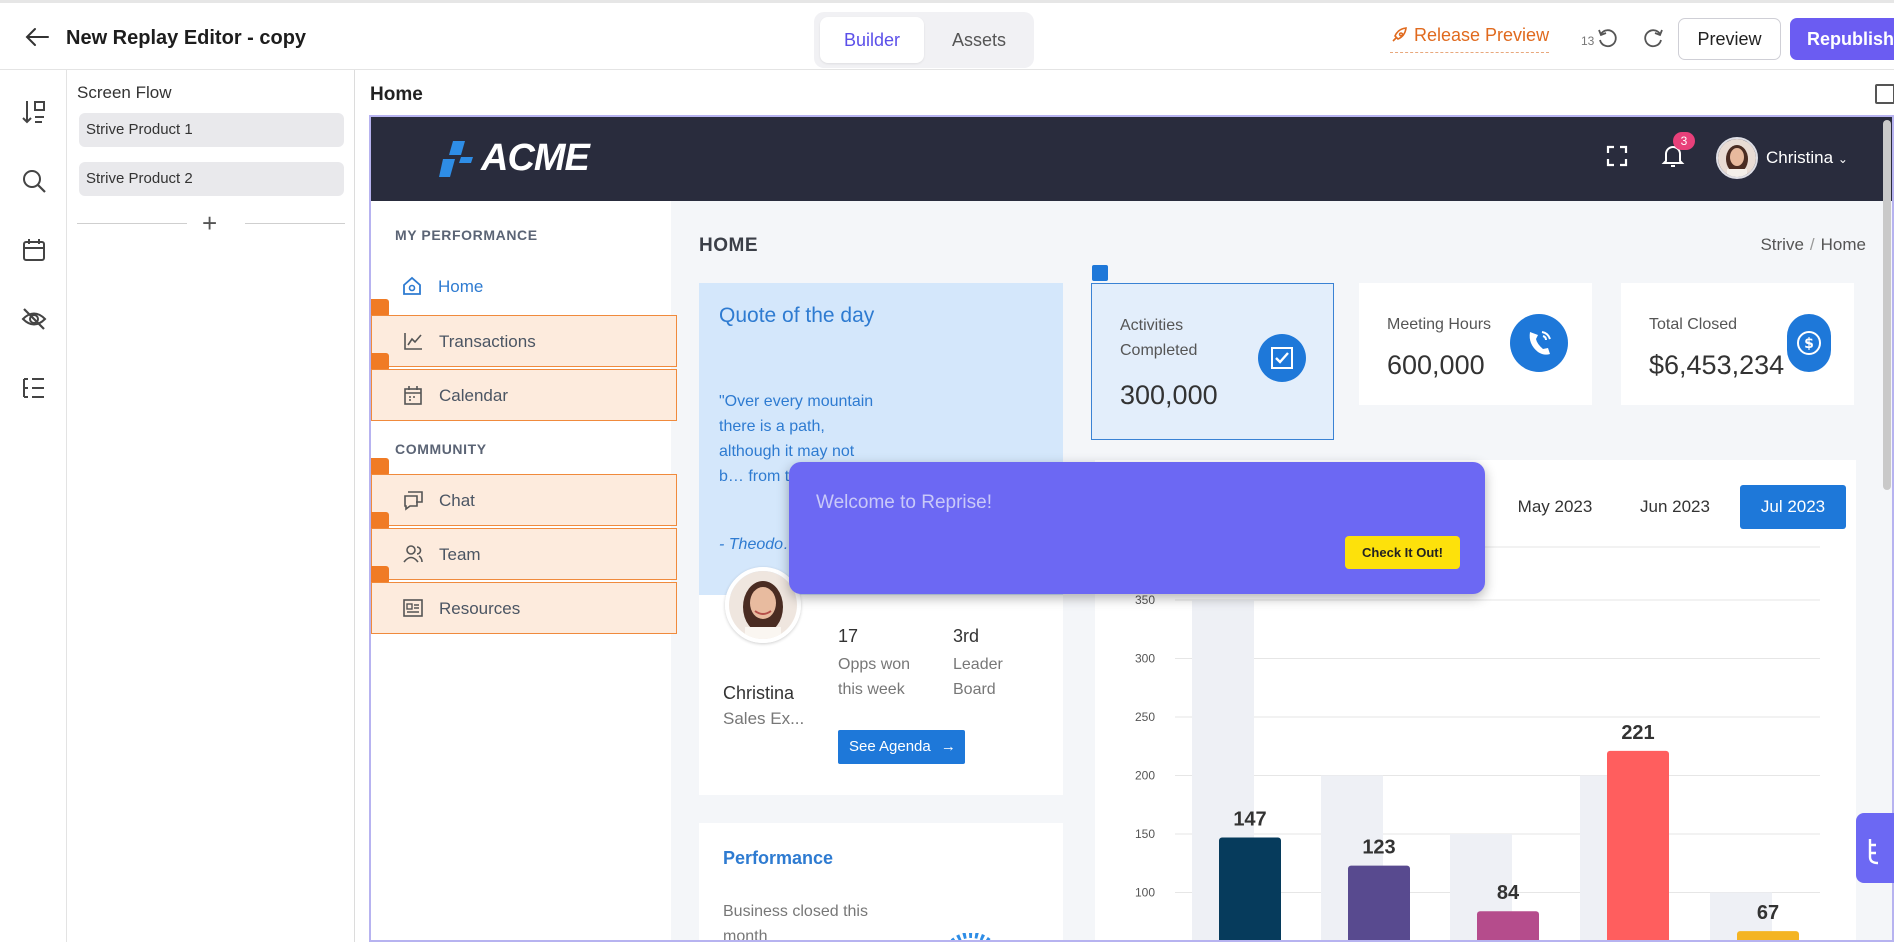 Image resolution: width=1894 pixels, height=942 pixels. Describe the element at coordinates (456, 159) in the screenshot. I see `acme-logo-icon` at that location.